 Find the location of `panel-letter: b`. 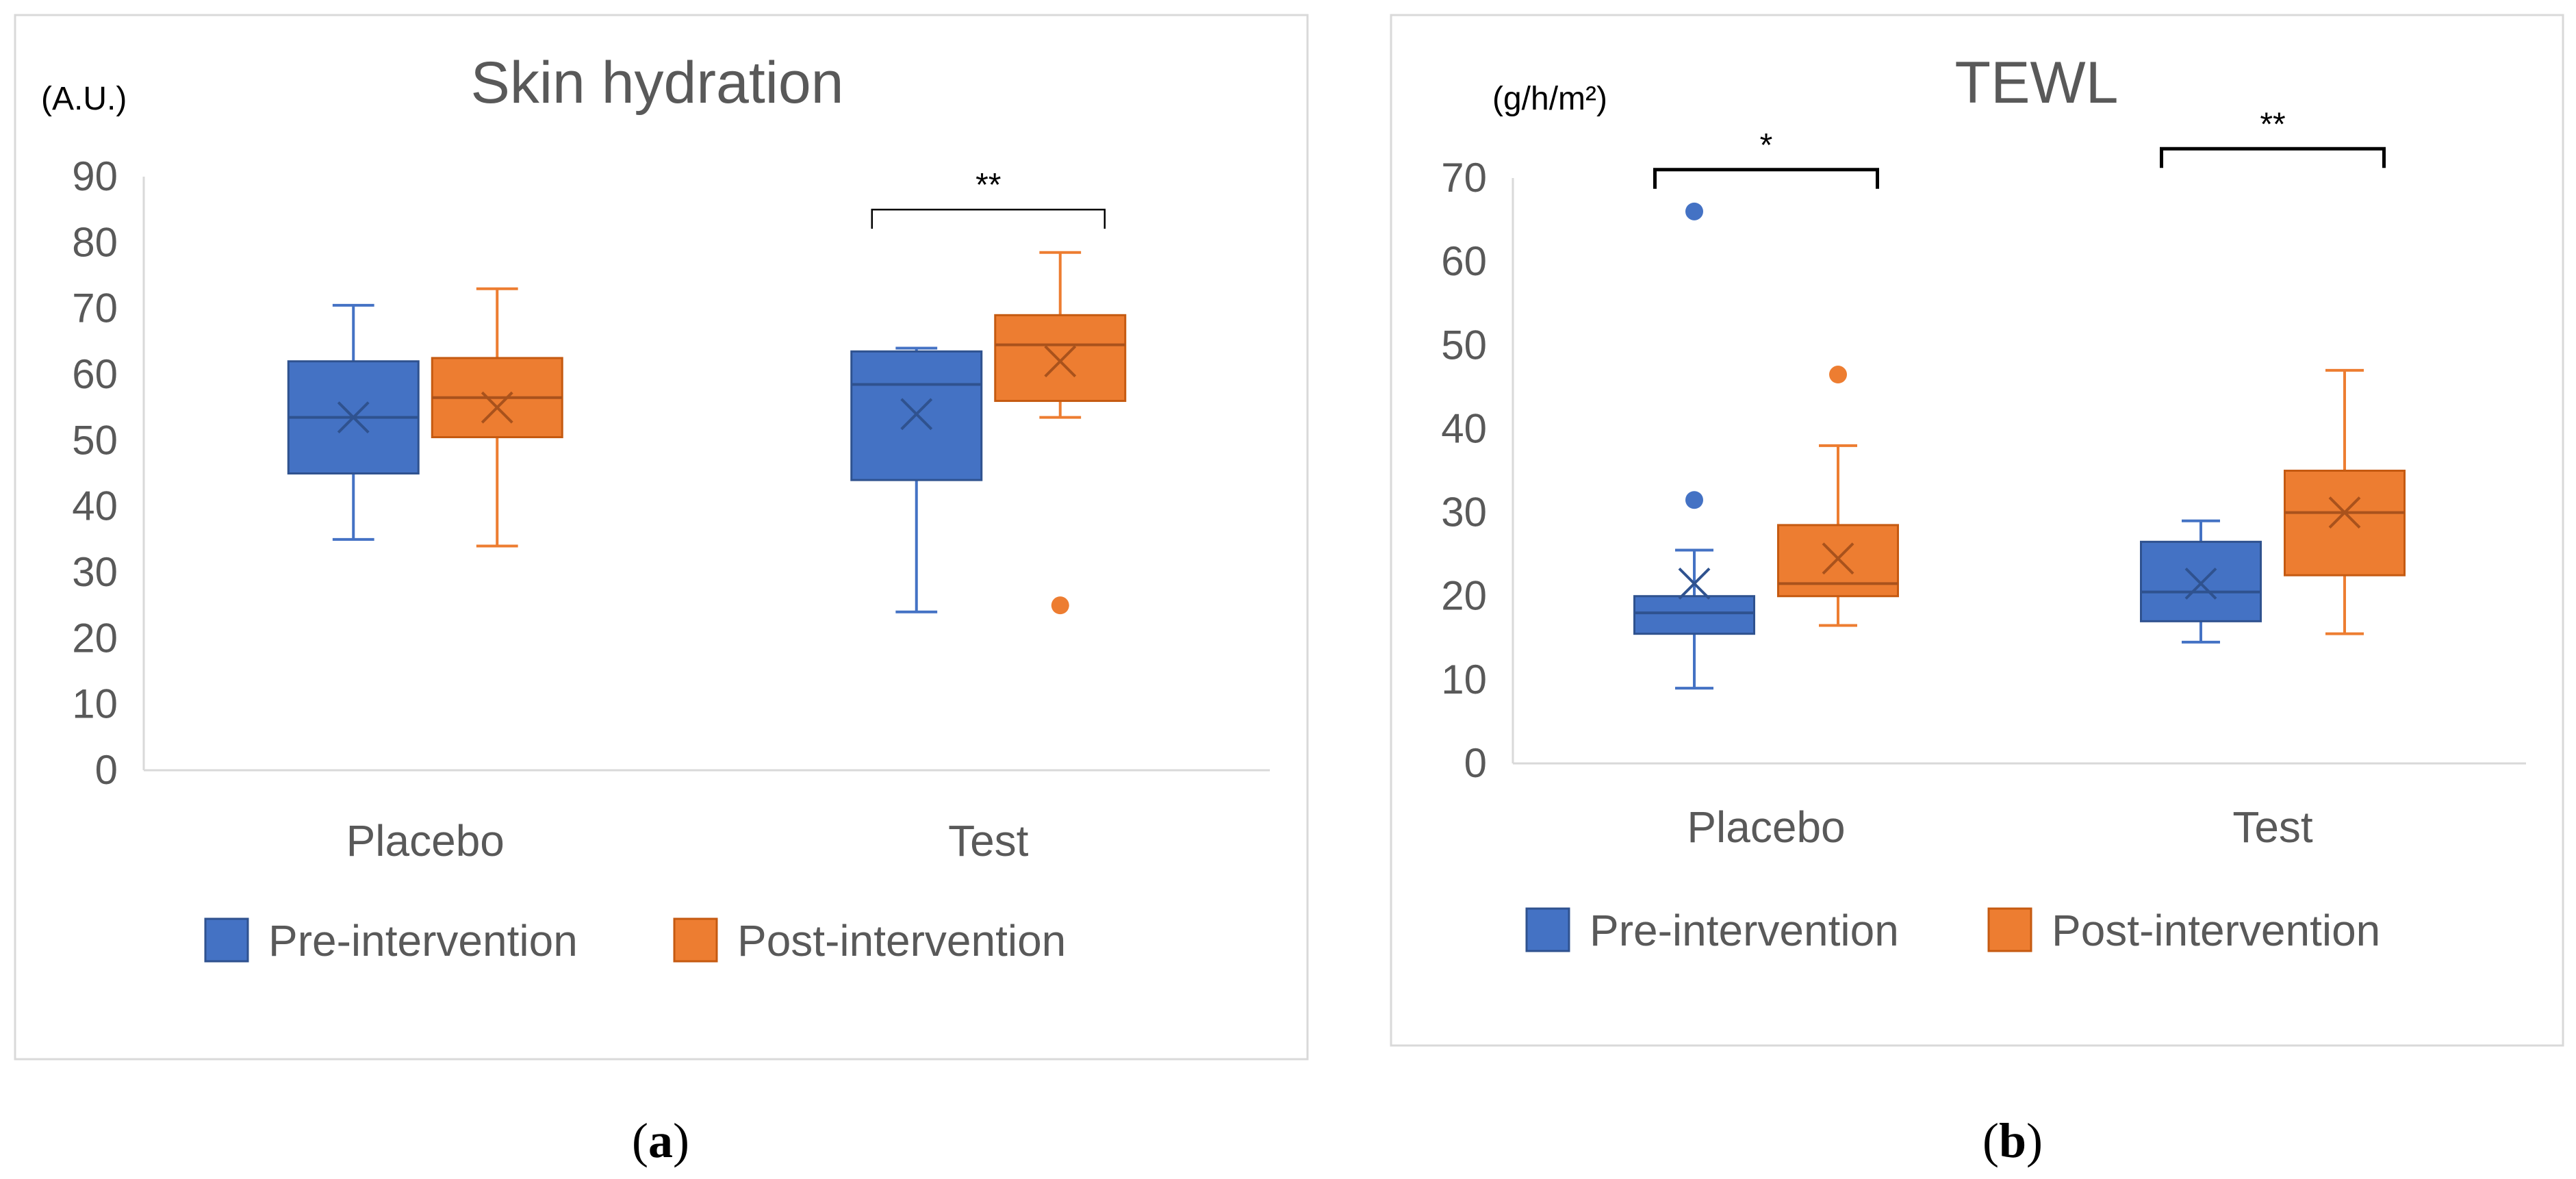

panel-letter: b is located at coordinates (2012, 1141).